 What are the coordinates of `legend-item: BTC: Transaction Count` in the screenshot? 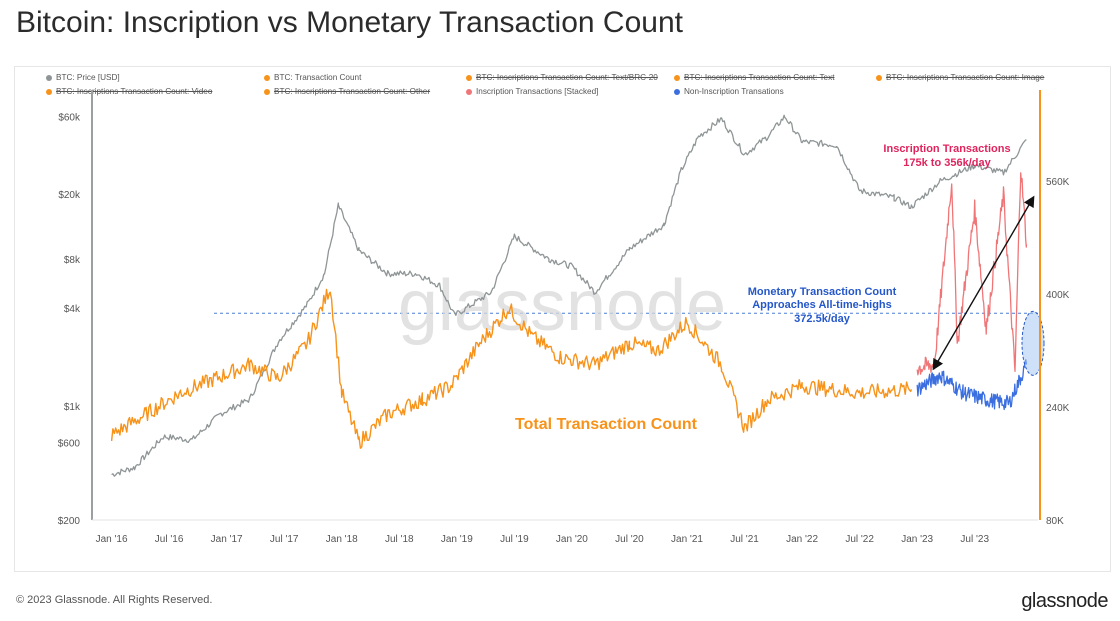 It's located at (312, 78).